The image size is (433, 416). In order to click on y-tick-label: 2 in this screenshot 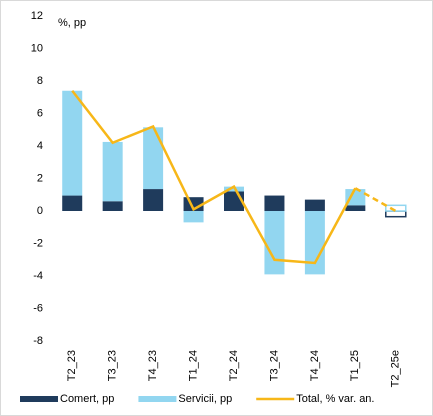, I will do `click(40, 178)`.